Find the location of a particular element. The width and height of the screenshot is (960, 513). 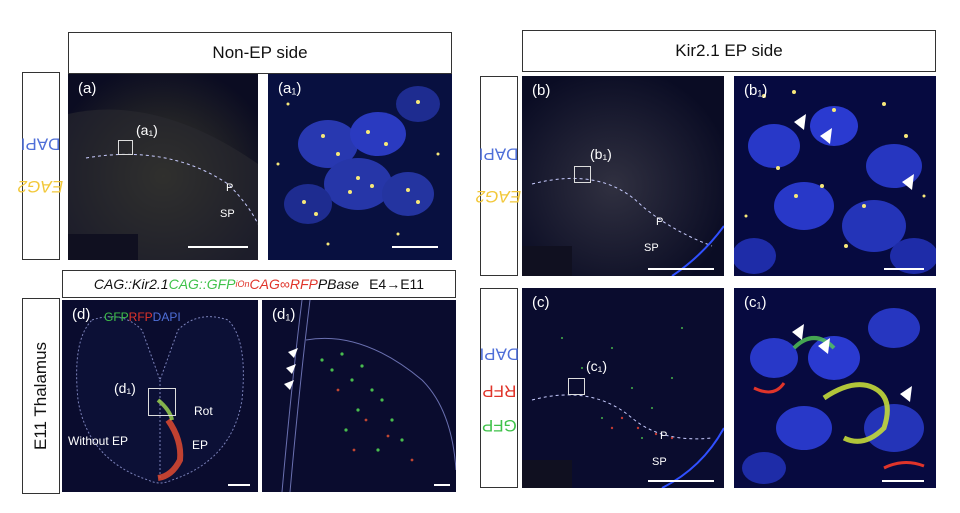

panel-d-inset-box is located at coordinates (162, 402).